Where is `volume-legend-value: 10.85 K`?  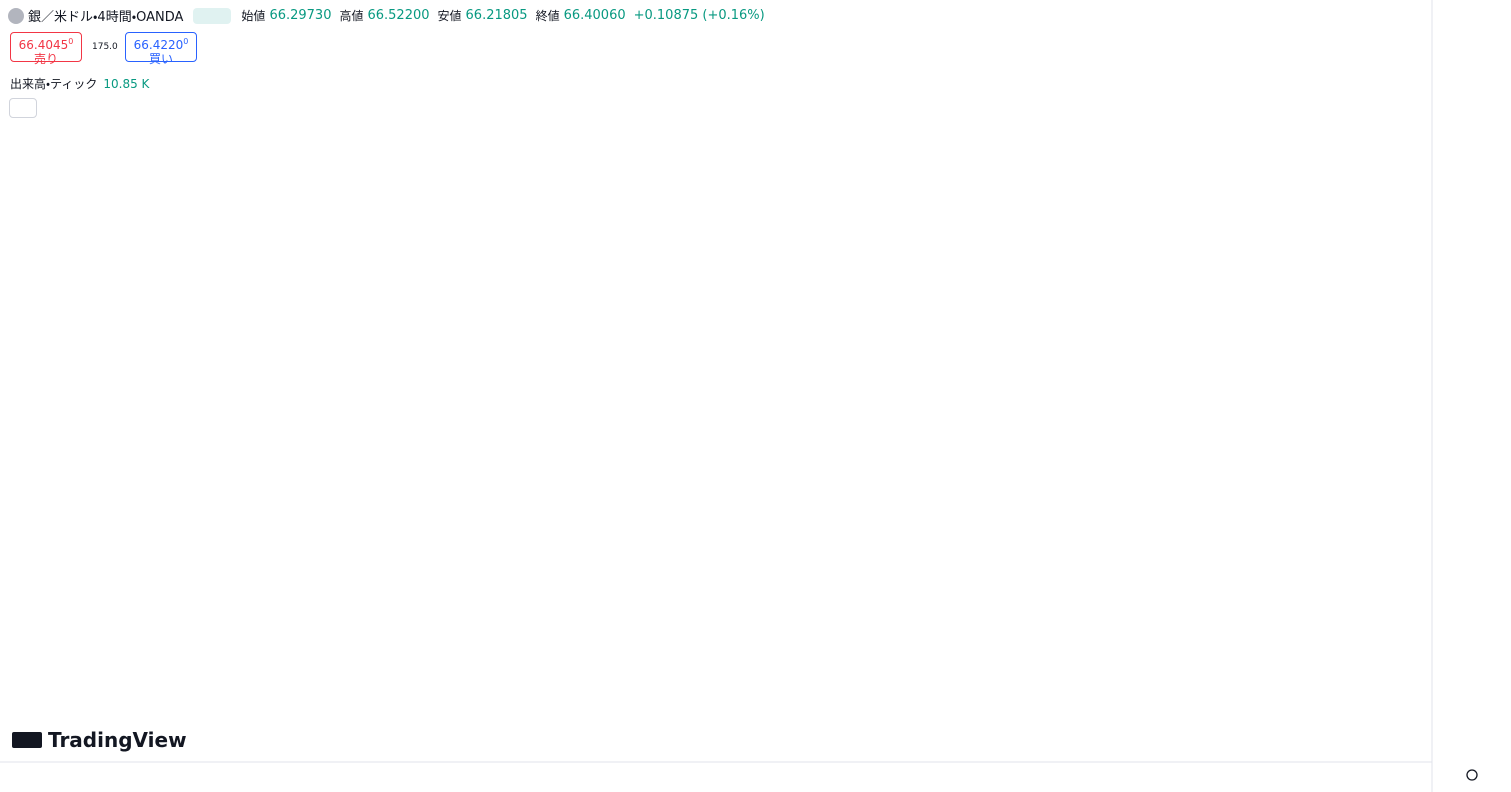
volume-legend-value: 10.85 K is located at coordinates (126, 84).